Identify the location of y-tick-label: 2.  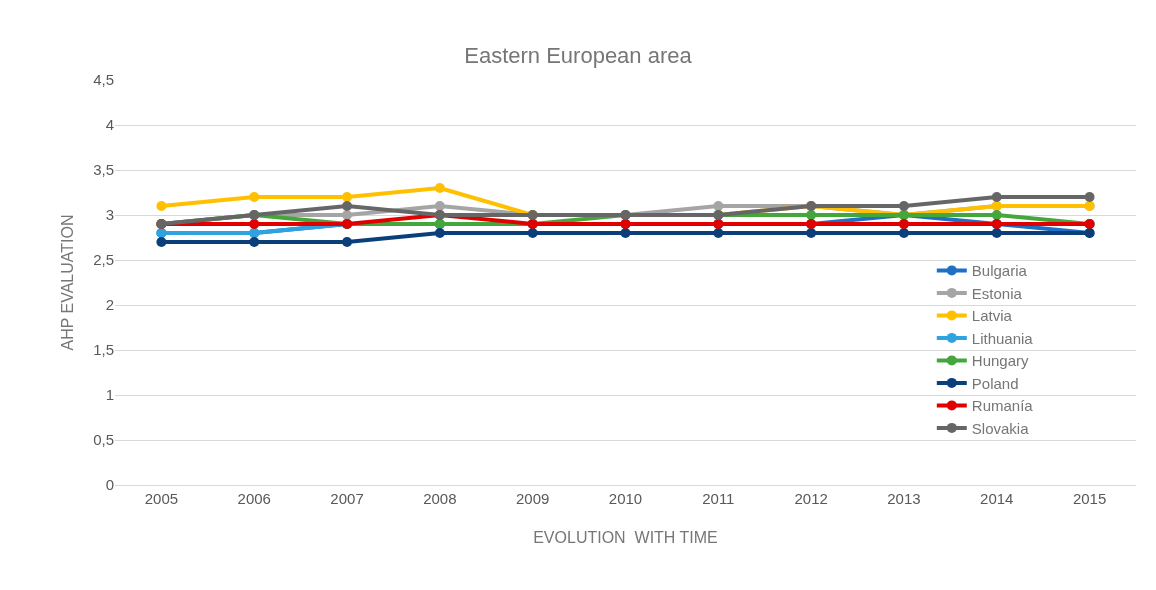
(109, 305).